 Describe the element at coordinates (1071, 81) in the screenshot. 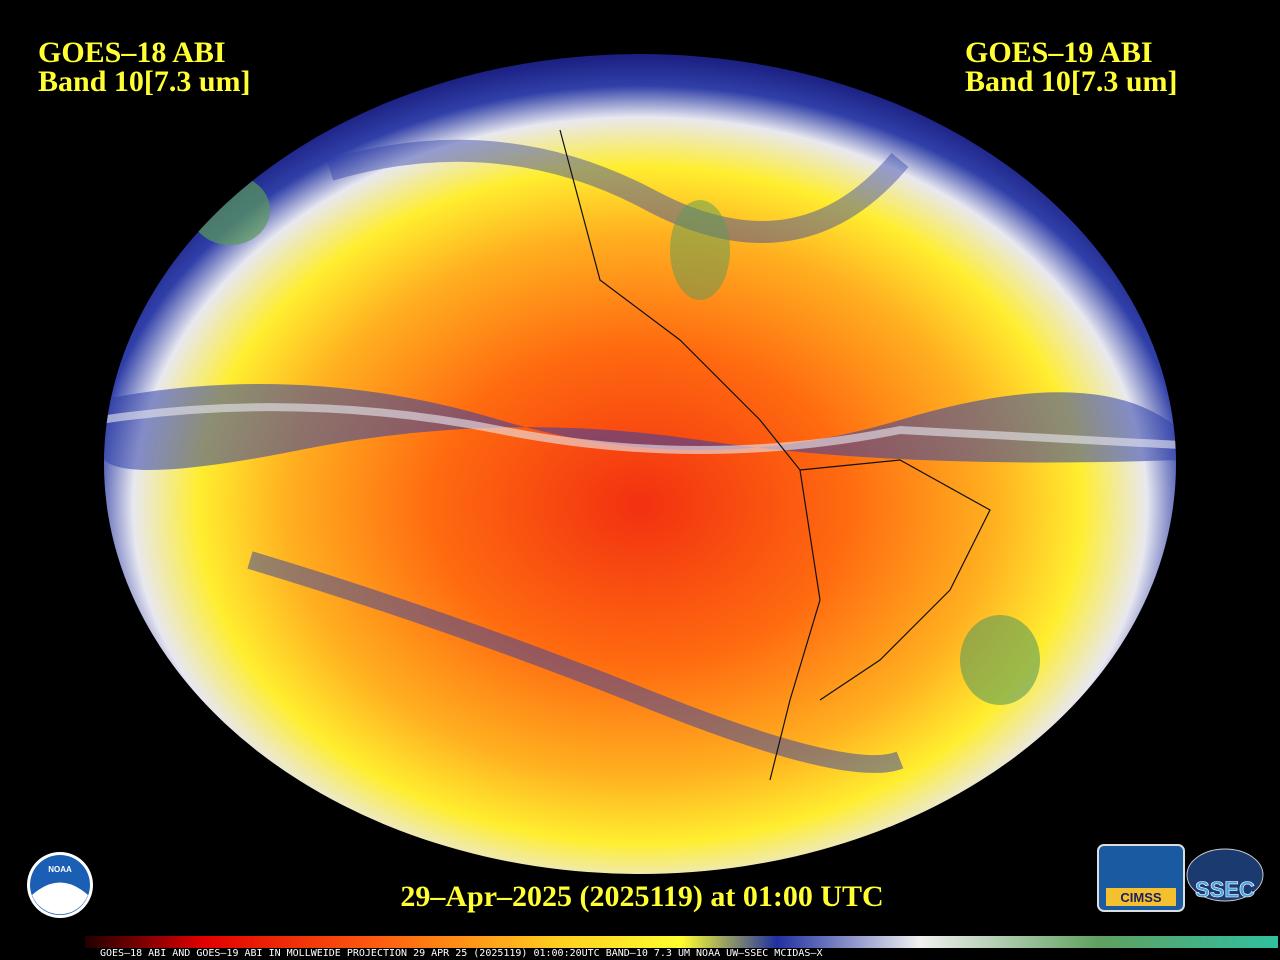

I see `right-band: Band 10[7.3 um]` at that location.